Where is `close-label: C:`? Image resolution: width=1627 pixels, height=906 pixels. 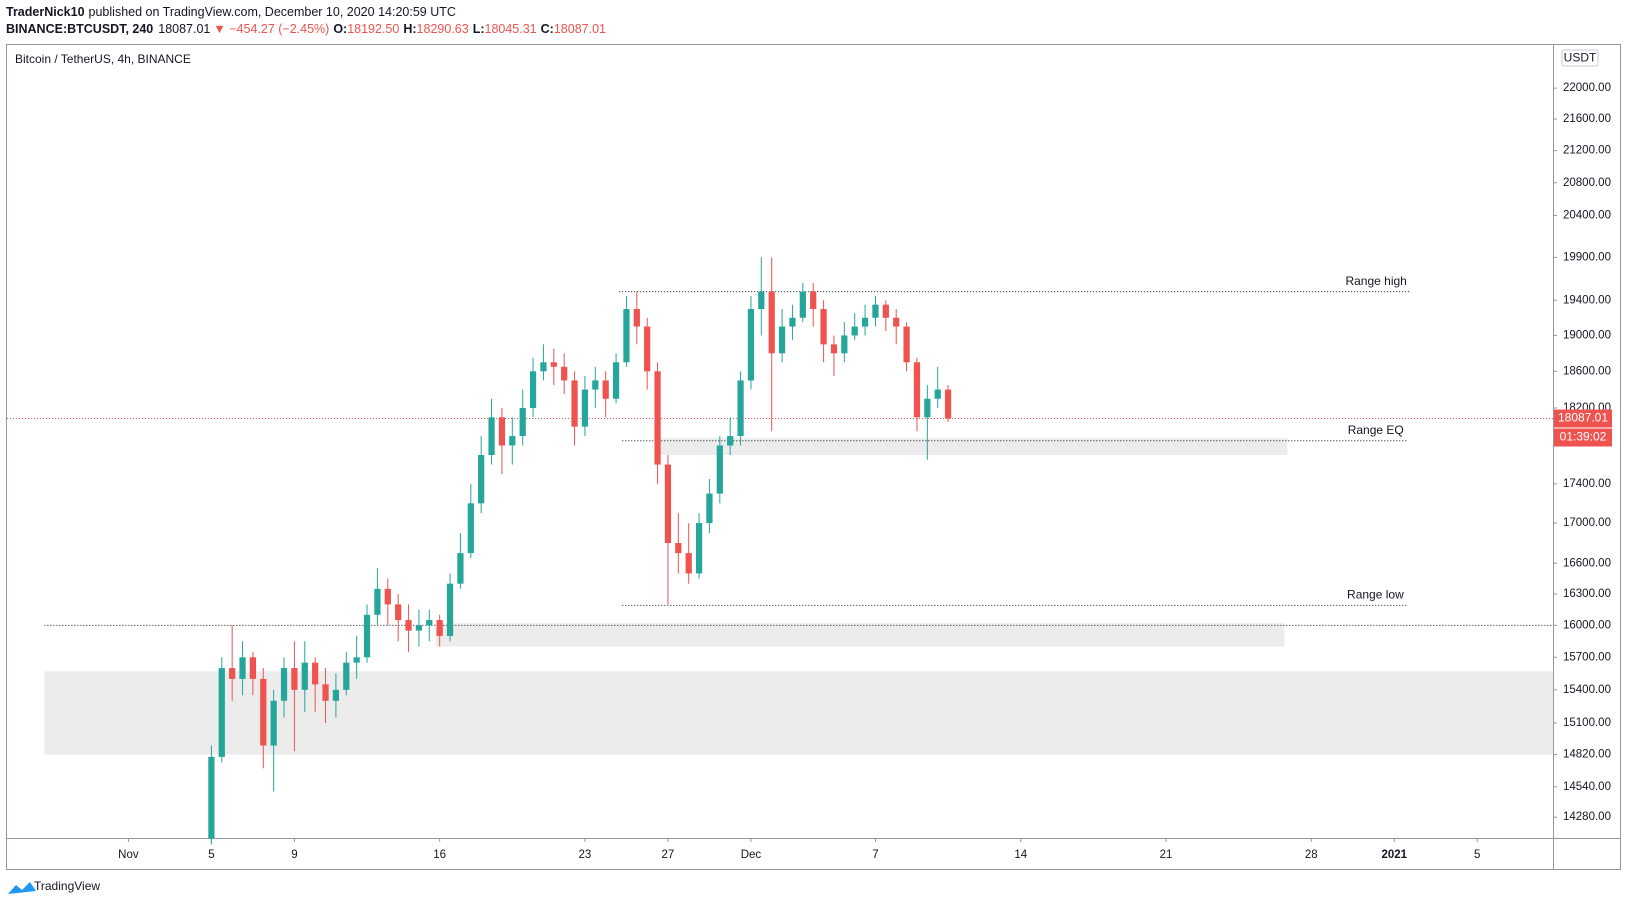
close-label: C: is located at coordinates (547, 29).